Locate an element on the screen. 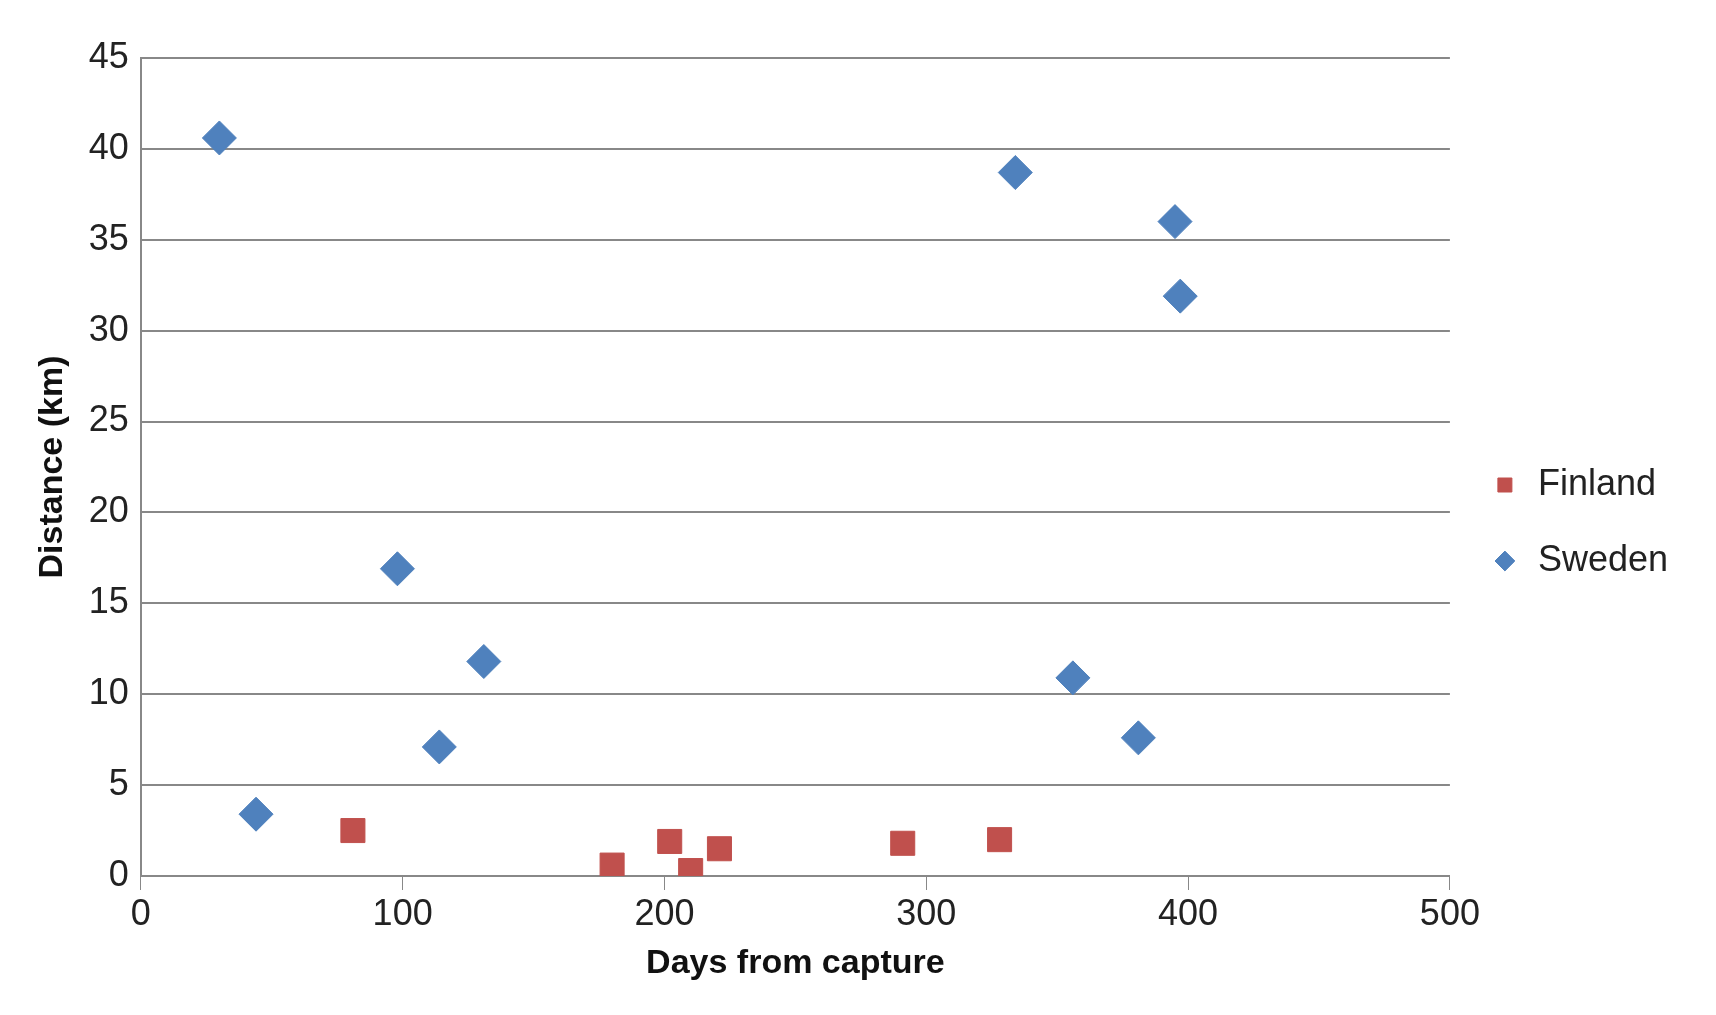 The height and width of the screenshot is (1015, 1716). y-tick-label: 20 is located at coordinates (108, 510).